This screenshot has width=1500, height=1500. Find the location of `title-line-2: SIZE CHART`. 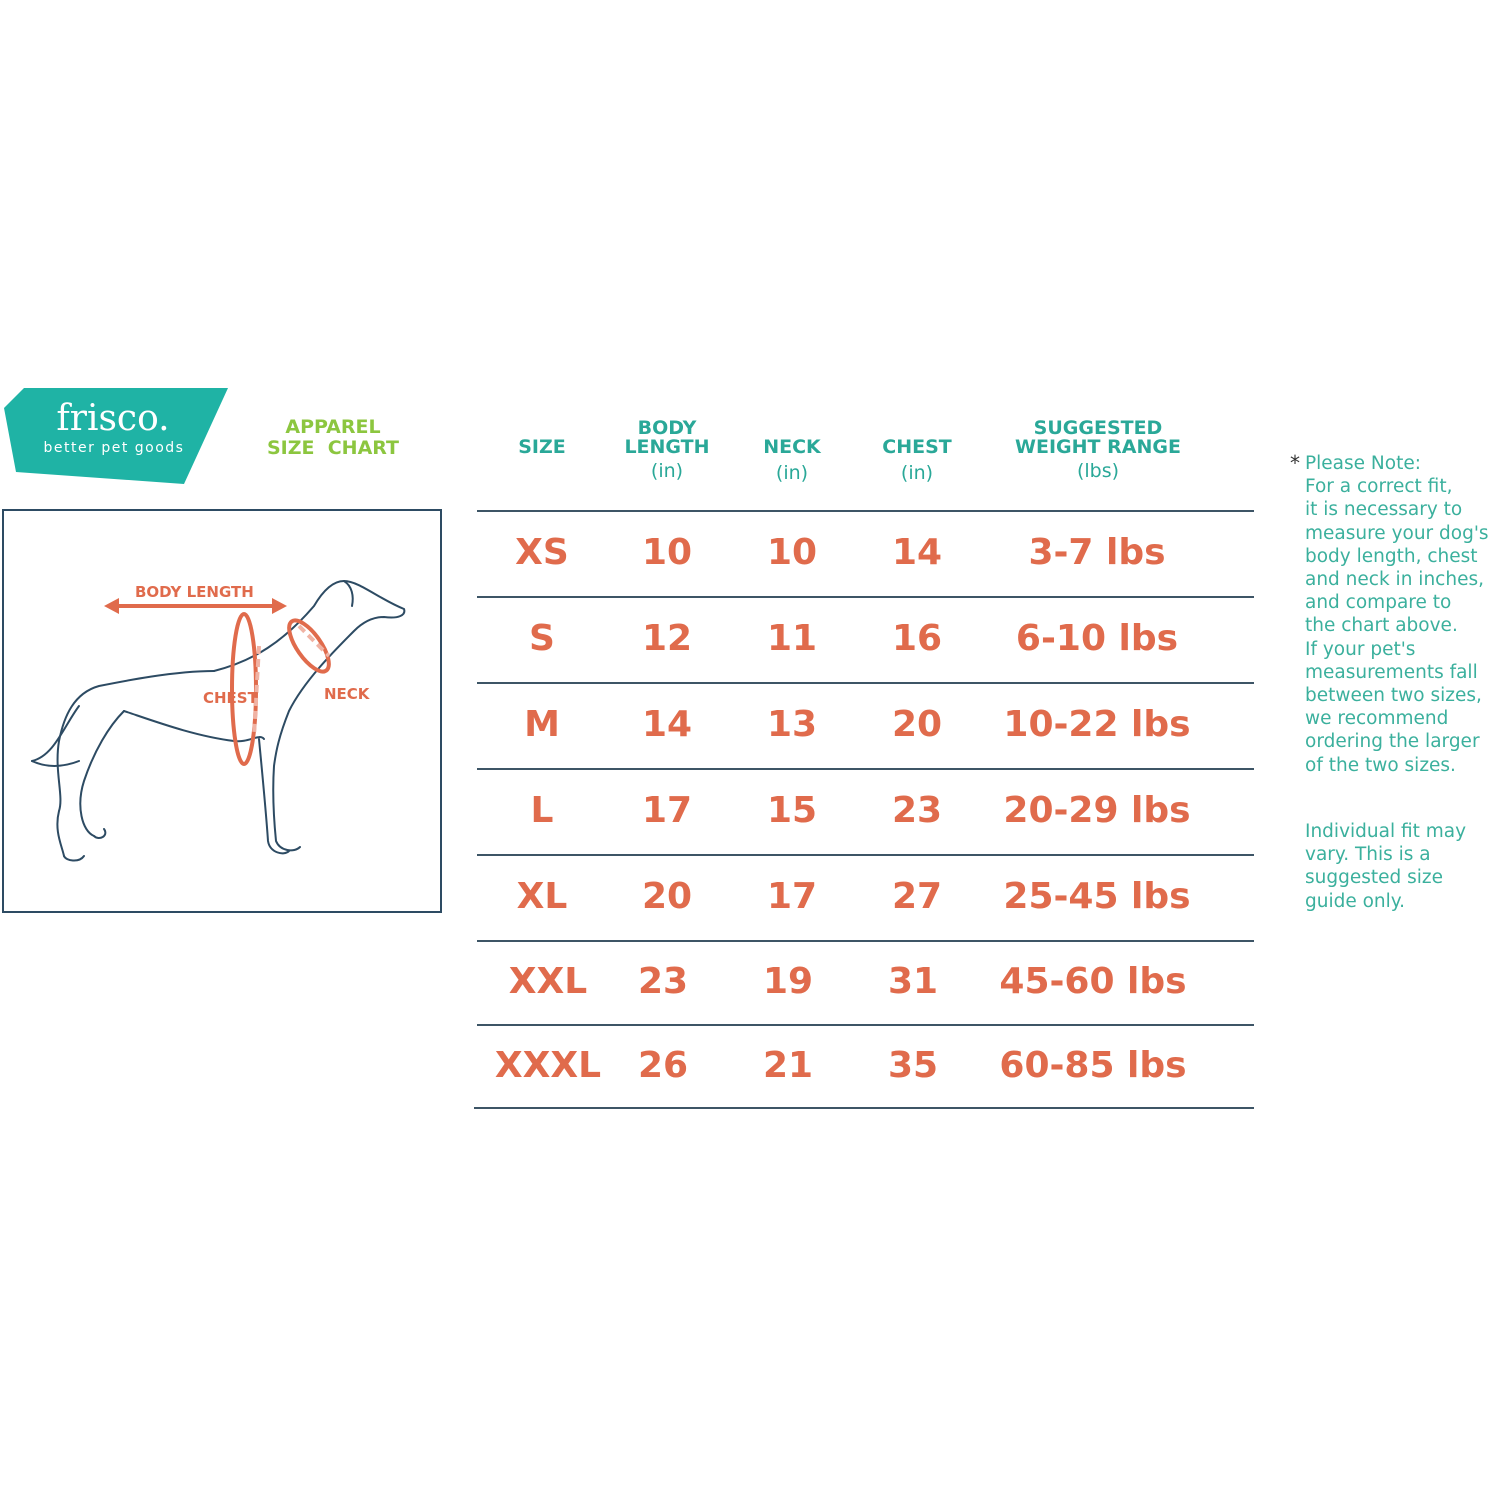

title-line-2: SIZE CHART is located at coordinates (333, 448).